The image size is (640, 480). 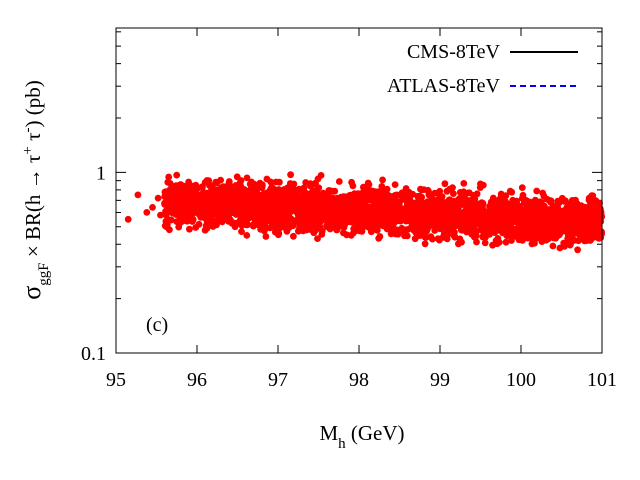 What do you see at coordinates (454, 52) in the screenshot?
I see `legend-label-cms: CMS-8TeV` at bounding box center [454, 52].